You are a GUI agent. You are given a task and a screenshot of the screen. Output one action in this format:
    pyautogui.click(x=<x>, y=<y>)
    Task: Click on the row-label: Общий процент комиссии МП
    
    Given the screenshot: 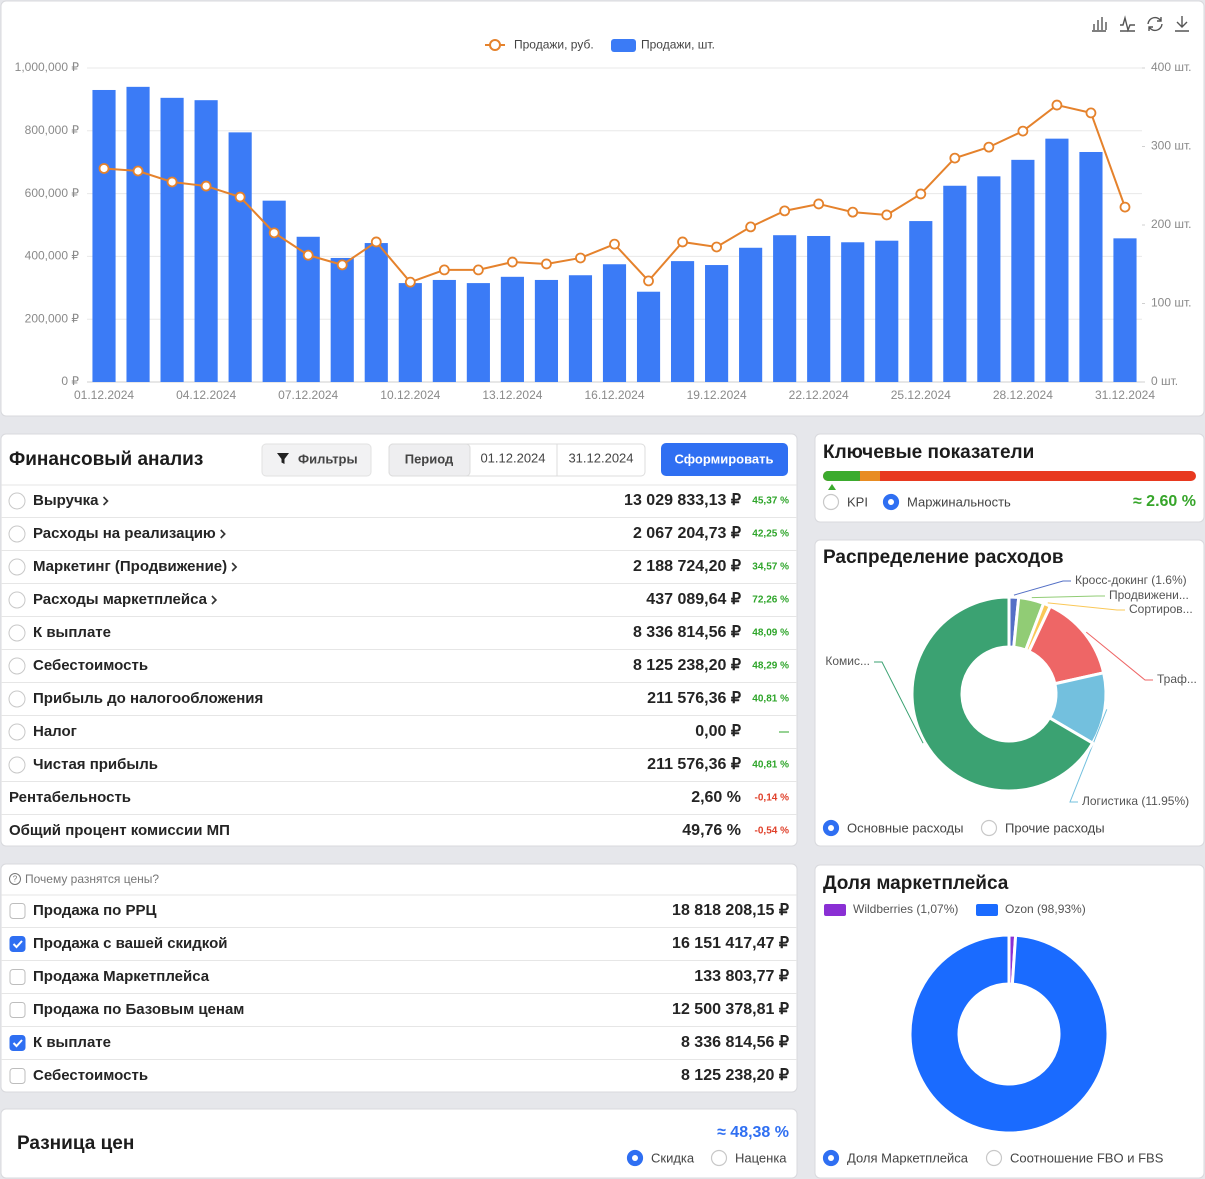 What is the action you would take?
    pyautogui.click(x=119, y=830)
    